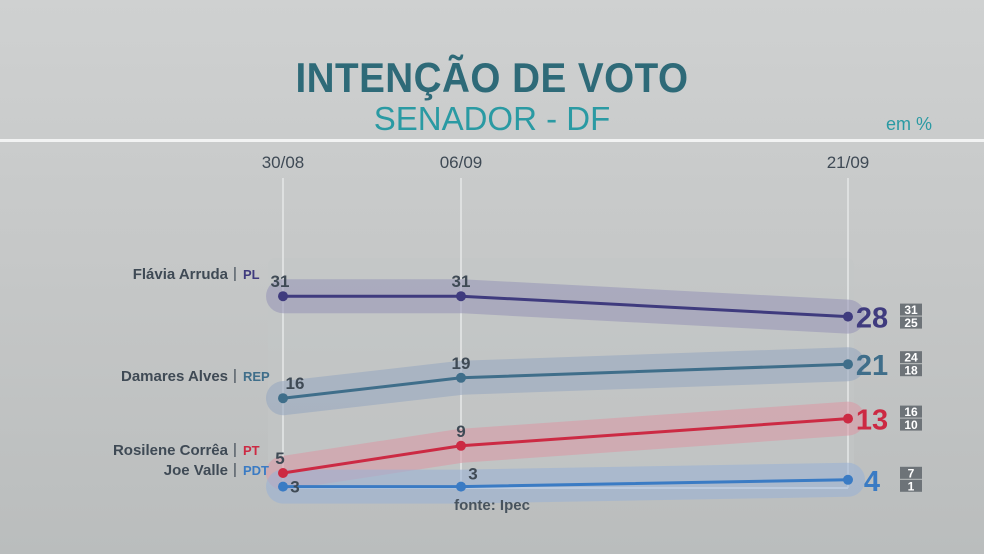  I want to click on range-value: 18, so click(911, 371).